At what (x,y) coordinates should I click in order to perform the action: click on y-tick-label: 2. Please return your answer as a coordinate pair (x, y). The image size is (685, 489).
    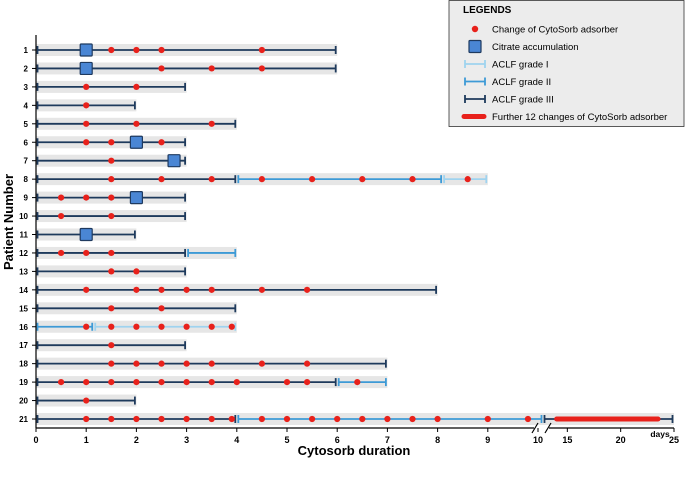
    Looking at the image, I should click on (26, 68).